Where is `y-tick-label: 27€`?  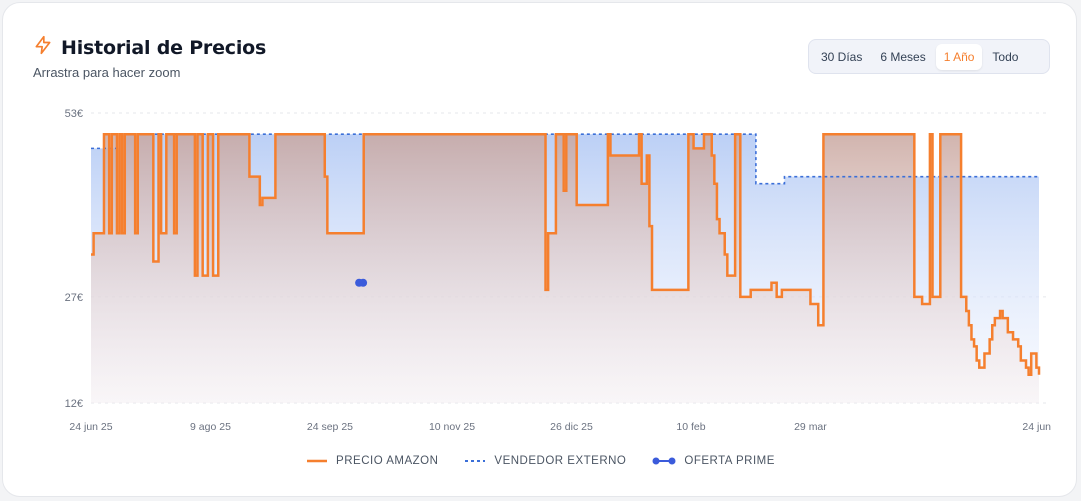 y-tick-label: 27€ is located at coordinates (74, 298).